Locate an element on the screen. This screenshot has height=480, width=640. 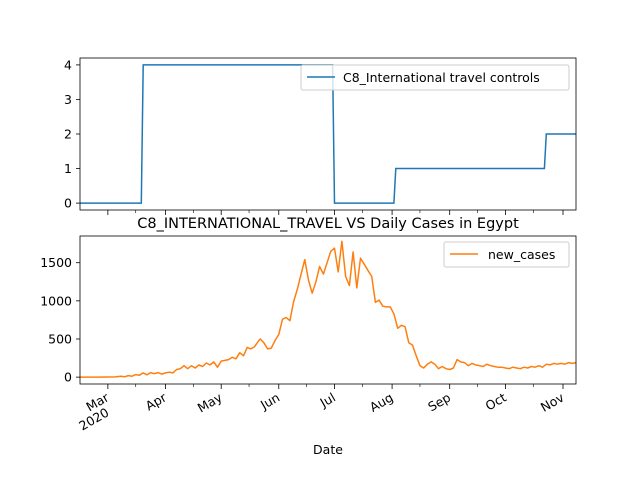
bottom-y-axis: 0 500 1000 1500 is located at coordinates (60, 320).